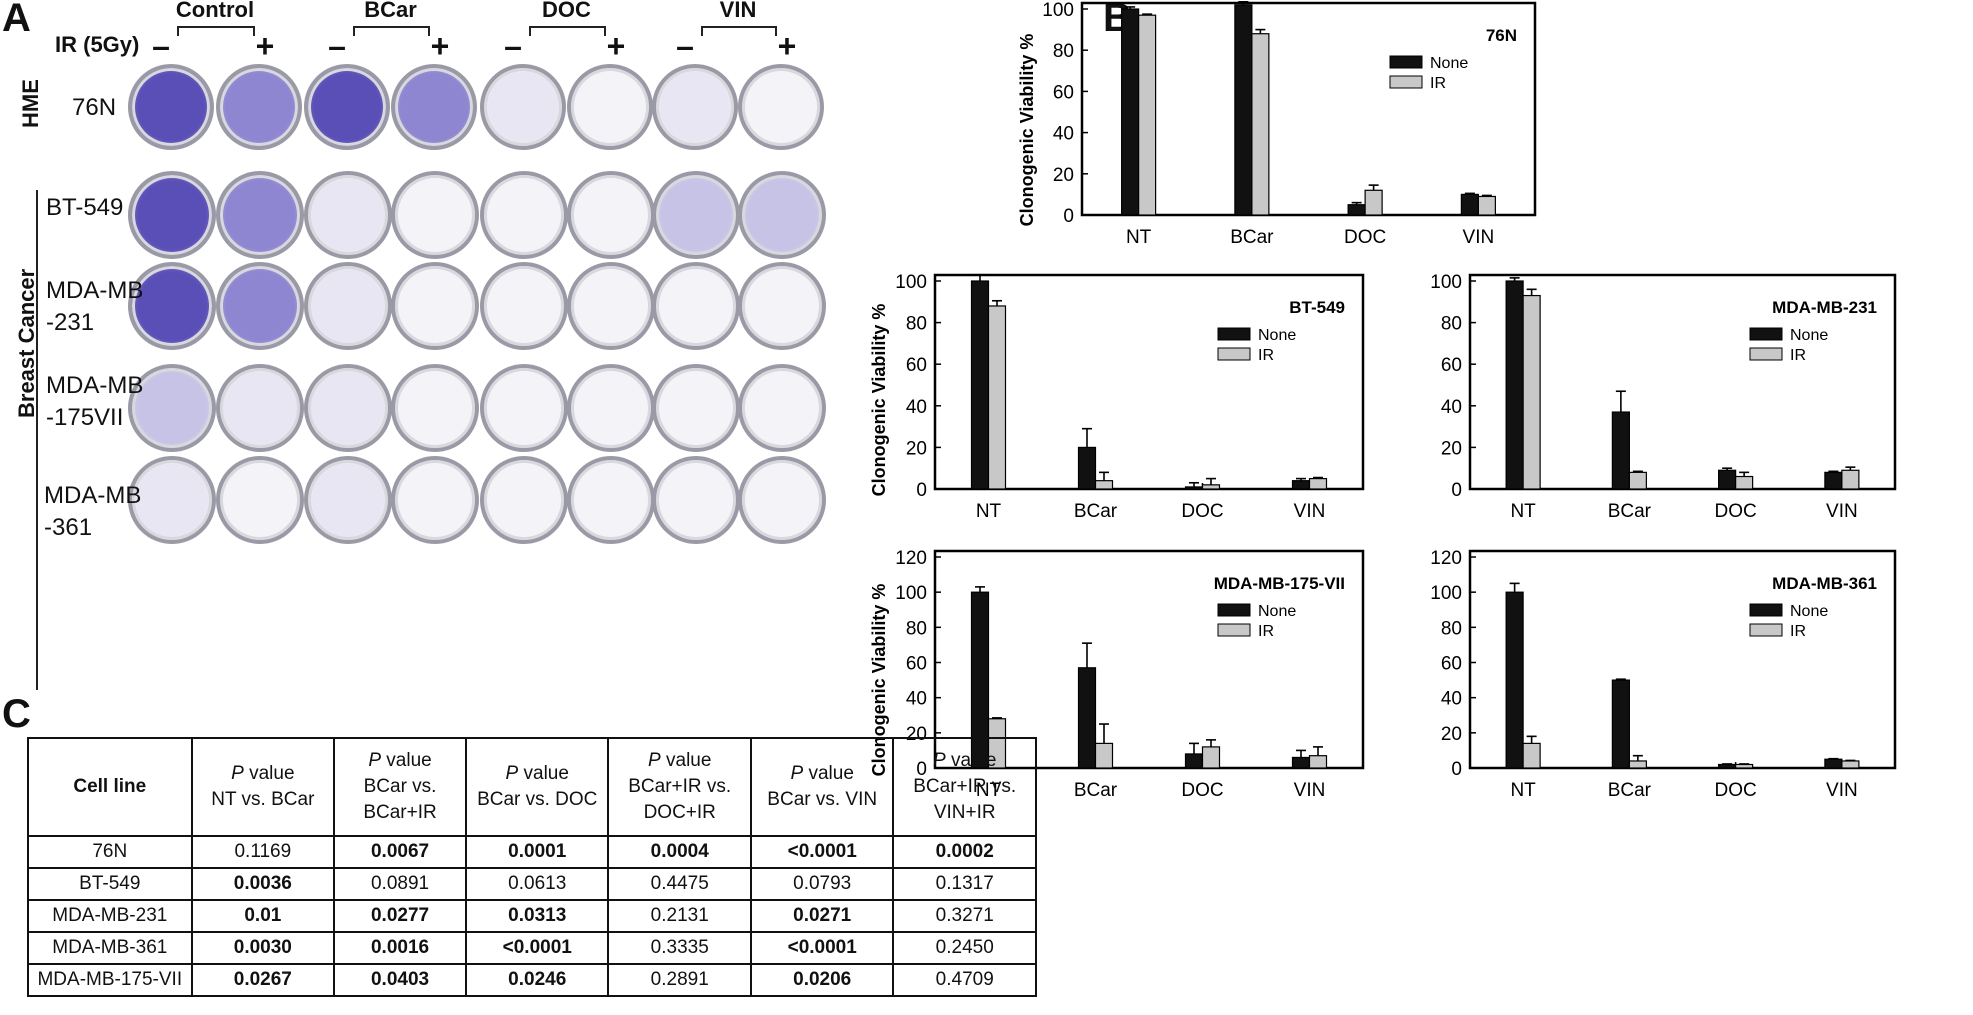  I want to click on p-value-cell: 0.0313, so click(537, 916).